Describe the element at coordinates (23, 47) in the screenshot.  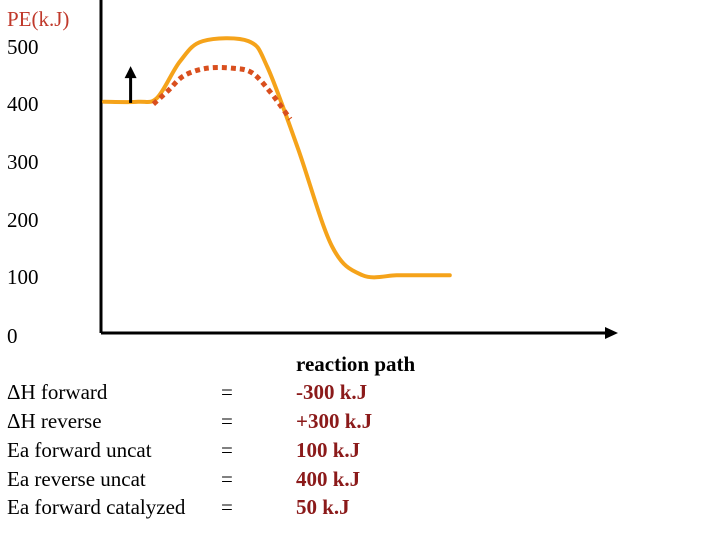
I see `y-tick-500: 500` at that location.